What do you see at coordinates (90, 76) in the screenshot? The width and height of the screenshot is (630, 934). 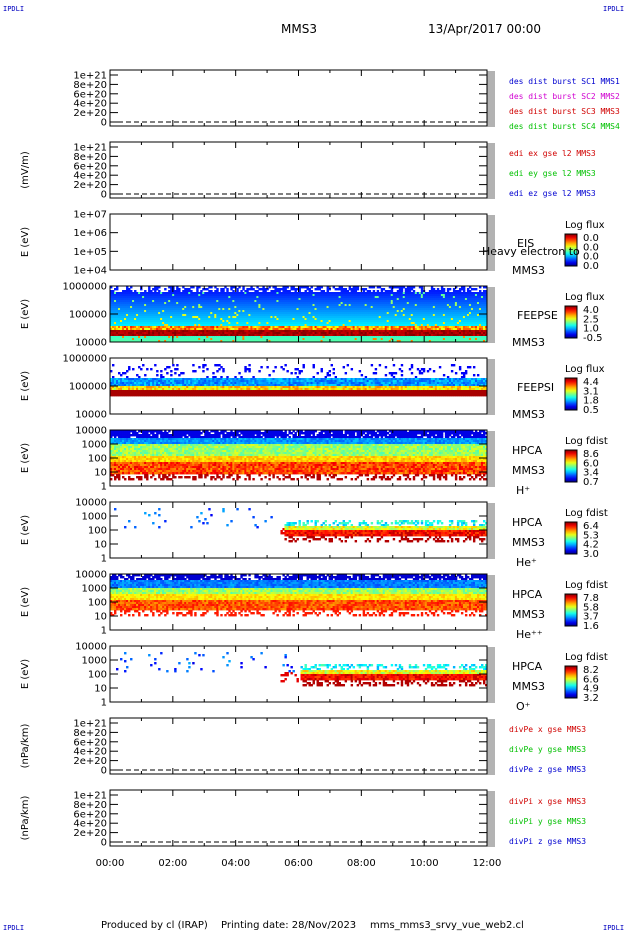 I see `y-tick-label: 1e+21` at bounding box center [90, 76].